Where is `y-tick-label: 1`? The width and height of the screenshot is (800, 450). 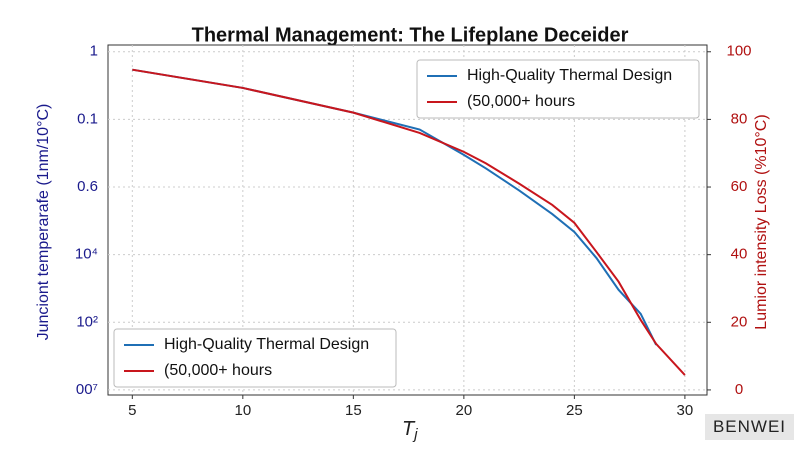 y-tick-label: 1 is located at coordinates (94, 51).